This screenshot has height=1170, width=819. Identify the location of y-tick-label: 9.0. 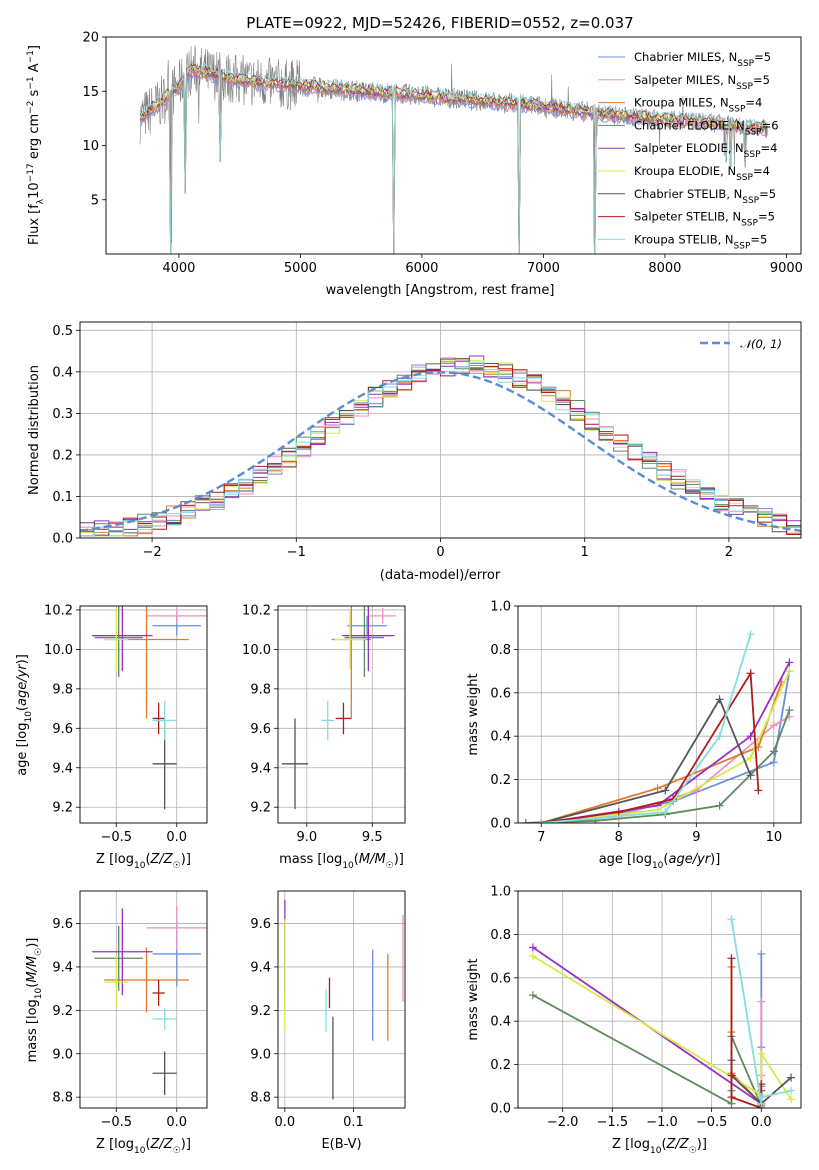
(260, 1054).